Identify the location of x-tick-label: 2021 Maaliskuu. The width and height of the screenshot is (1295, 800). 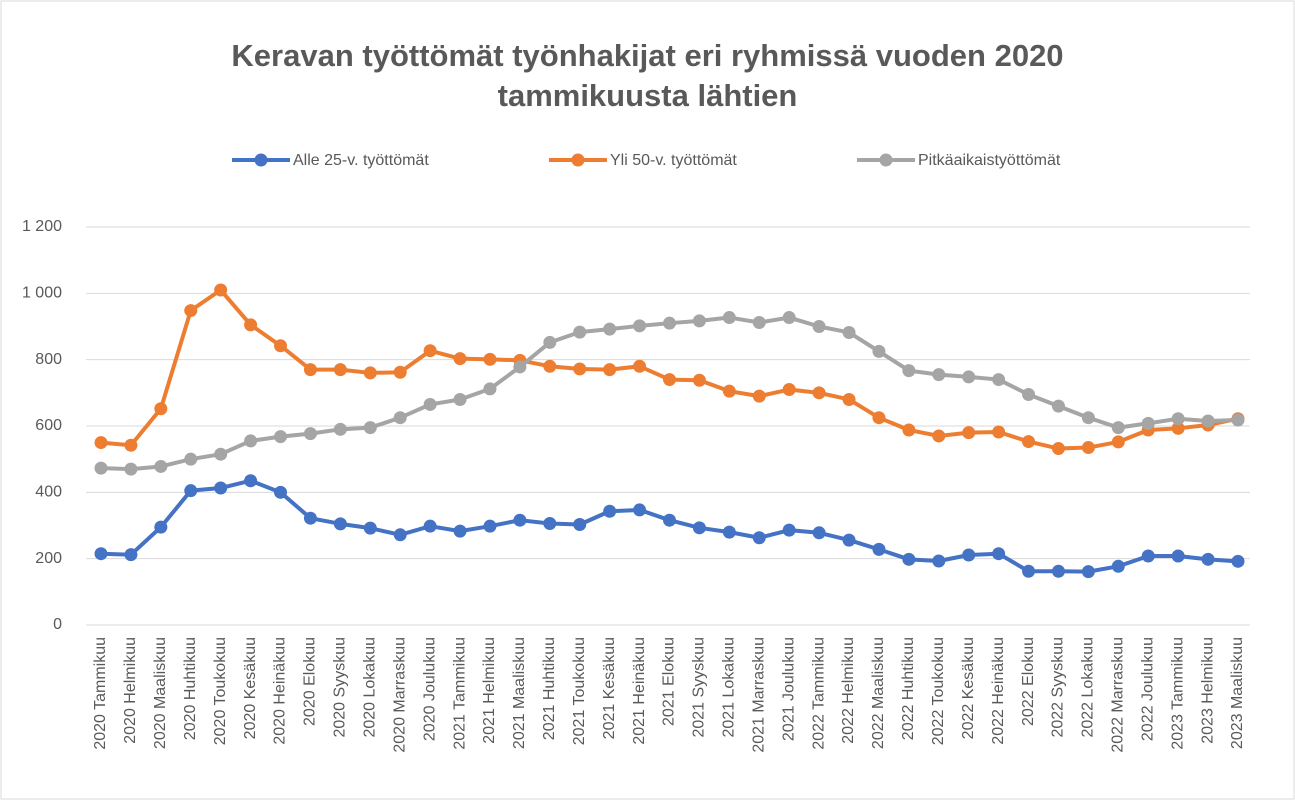
(519, 693).